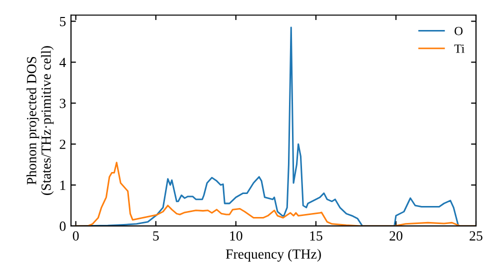  I want to click on x-tick-label: 5, so click(156, 236).